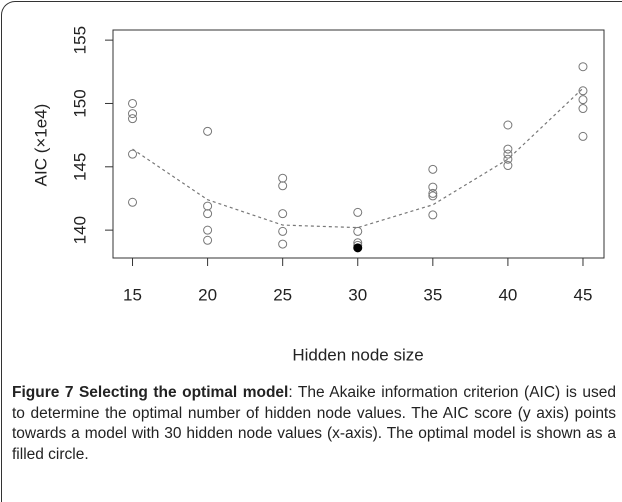  I want to click on x-tick-label: 25, so click(282, 294).